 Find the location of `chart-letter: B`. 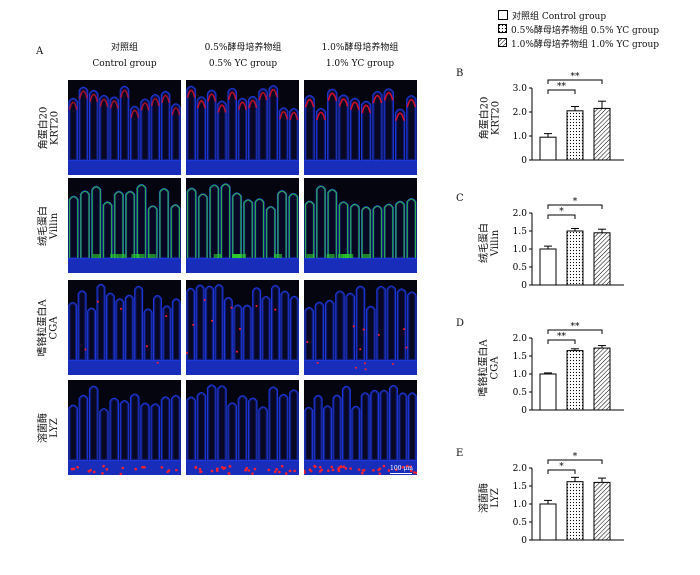

chart-letter: B is located at coordinates (460, 73).